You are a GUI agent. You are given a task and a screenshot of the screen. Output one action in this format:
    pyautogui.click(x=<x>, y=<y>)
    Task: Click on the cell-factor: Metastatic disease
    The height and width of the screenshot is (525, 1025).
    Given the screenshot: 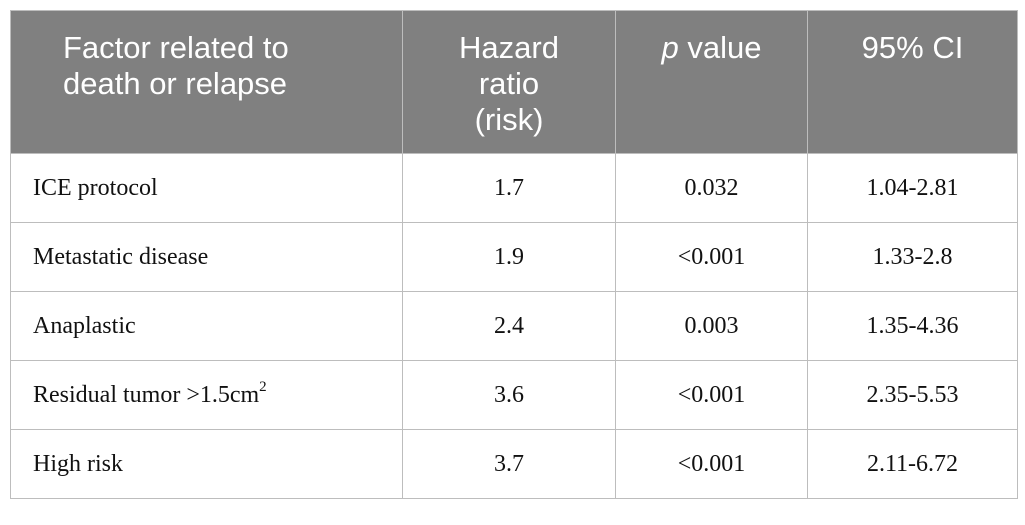 What is the action you would take?
    pyautogui.click(x=206, y=257)
    